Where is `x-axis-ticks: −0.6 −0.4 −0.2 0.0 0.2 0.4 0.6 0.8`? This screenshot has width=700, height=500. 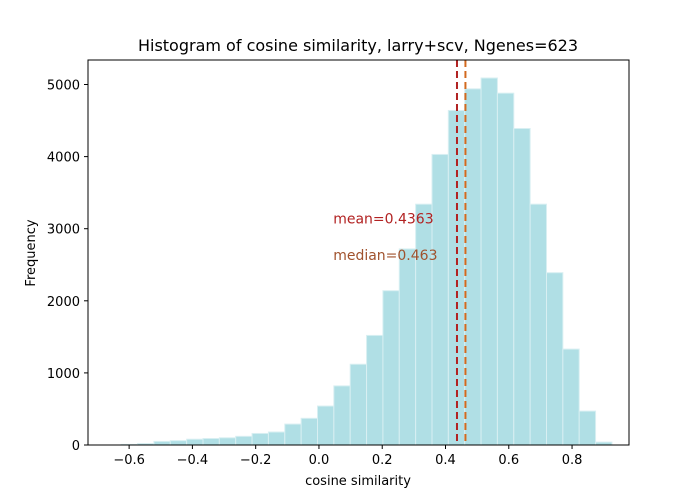 x-axis-ticks: −0.6 −0.4 −0.2 0.0 0.2 0.4 0.6 0.8 is located at coordinates (347, 456).